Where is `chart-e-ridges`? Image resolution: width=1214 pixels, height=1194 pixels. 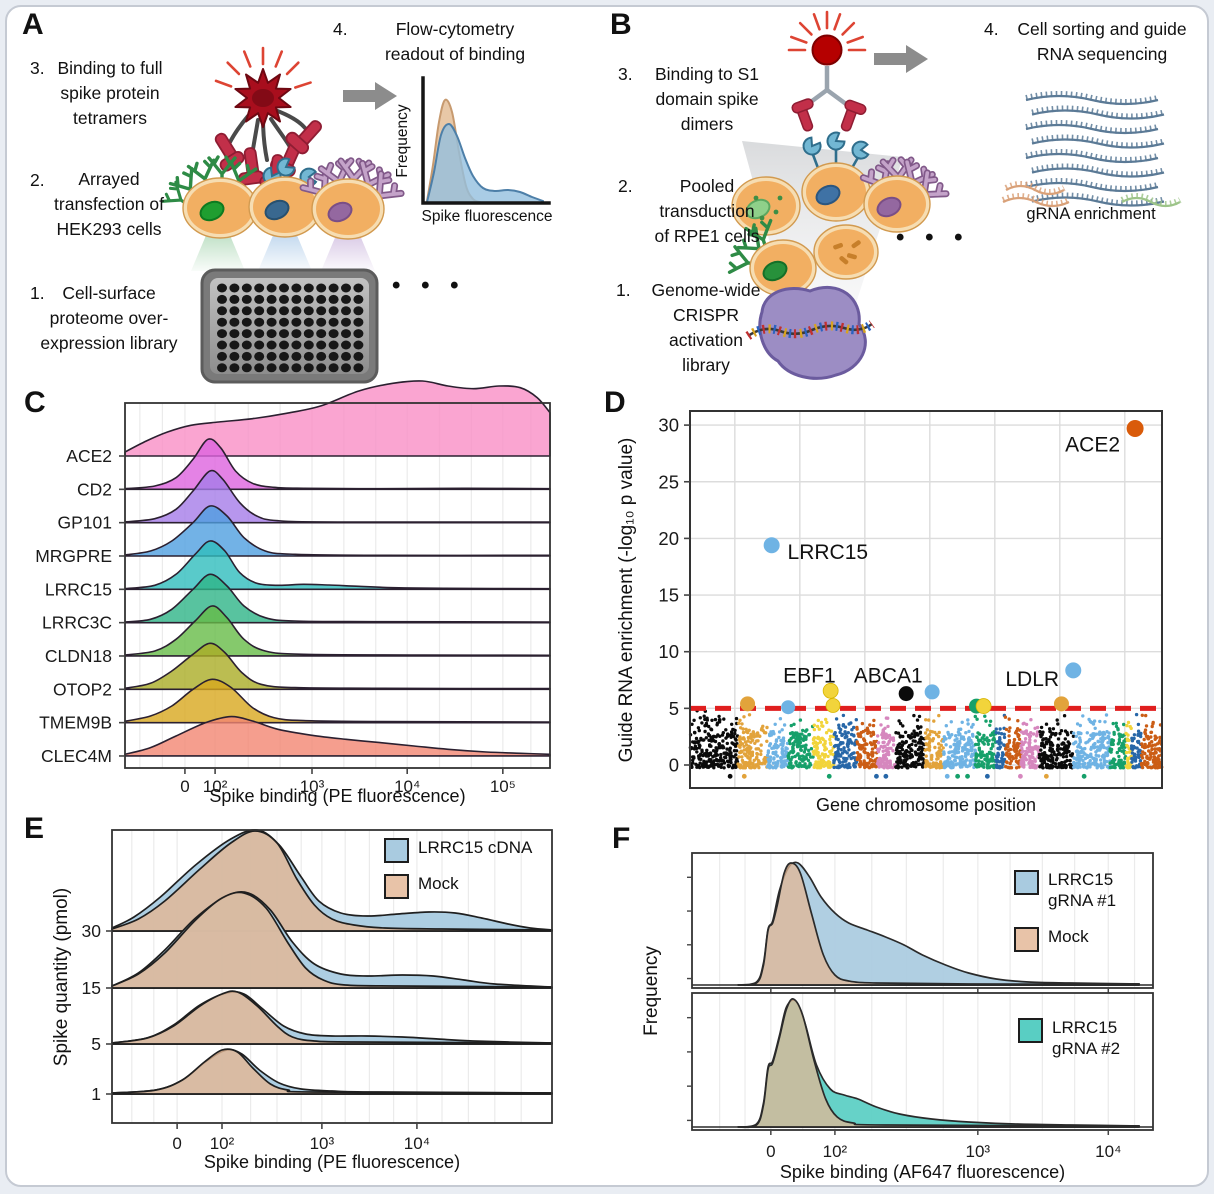 chart-e-ridges is located at coordinates (332, 962).